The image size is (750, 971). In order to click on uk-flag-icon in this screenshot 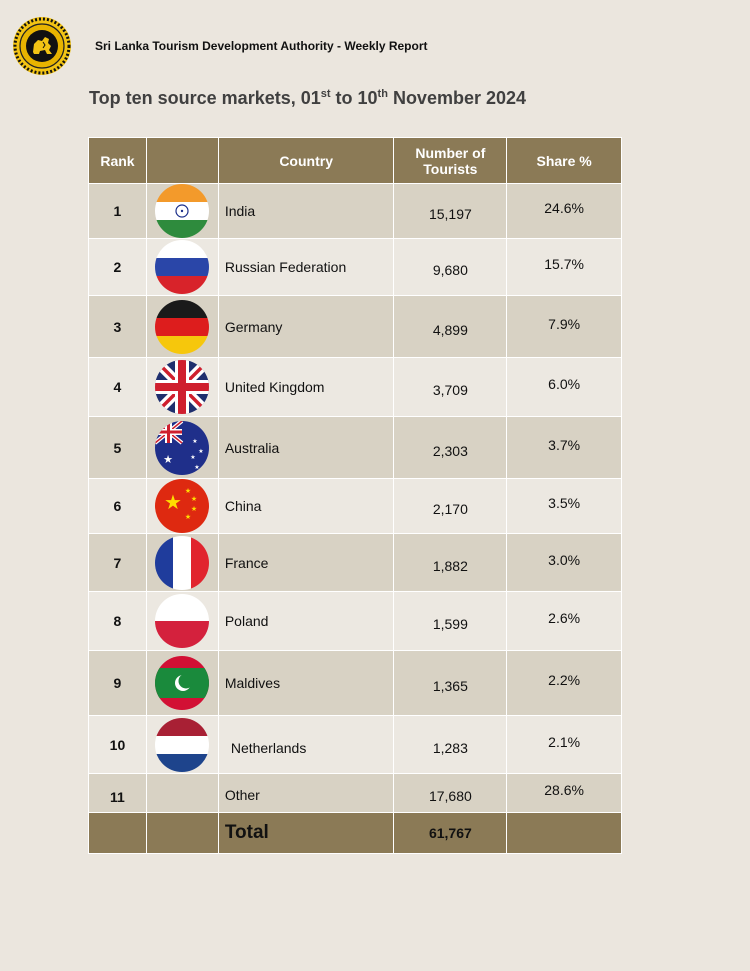, I will do `click(182, 387)`.